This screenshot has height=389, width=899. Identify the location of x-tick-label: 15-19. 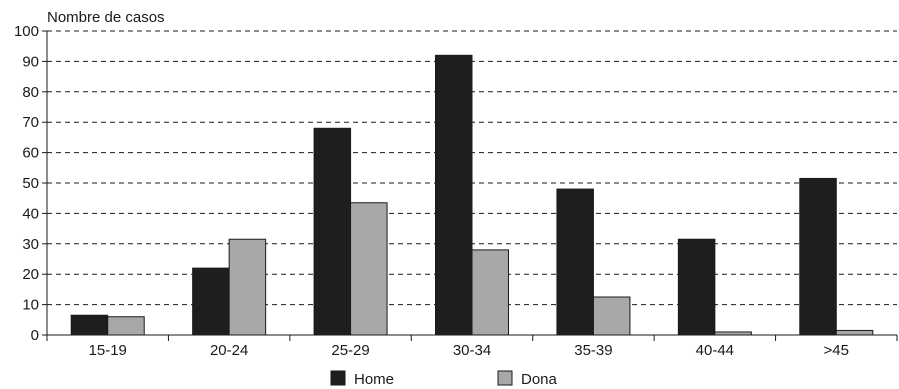
(108, 350).